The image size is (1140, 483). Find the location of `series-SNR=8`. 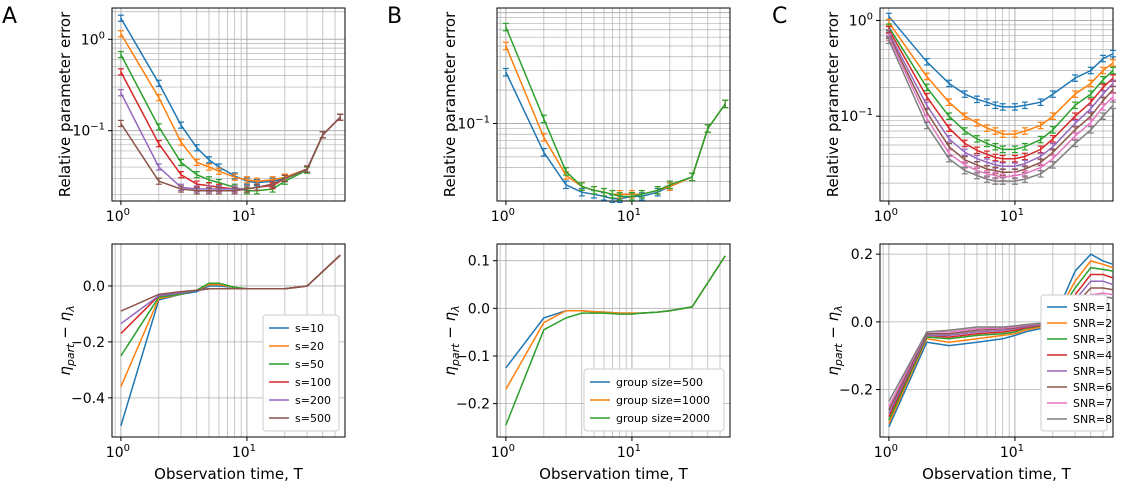

series-SNR=8 is located at coordinates (1000, 110).